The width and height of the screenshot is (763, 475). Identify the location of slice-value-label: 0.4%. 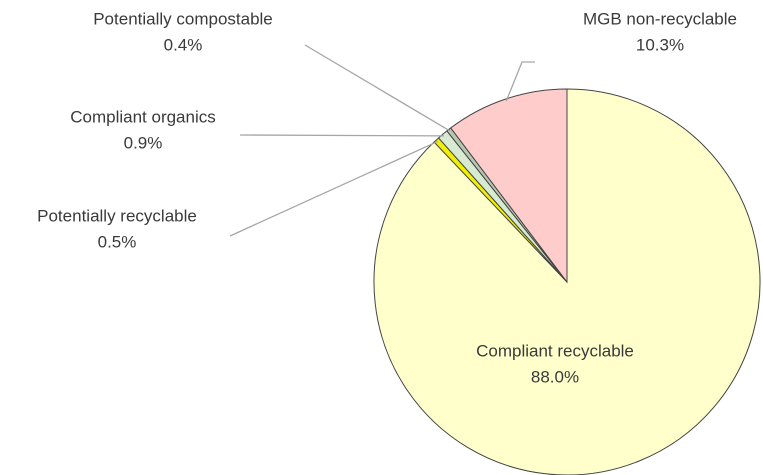
(183, 44).